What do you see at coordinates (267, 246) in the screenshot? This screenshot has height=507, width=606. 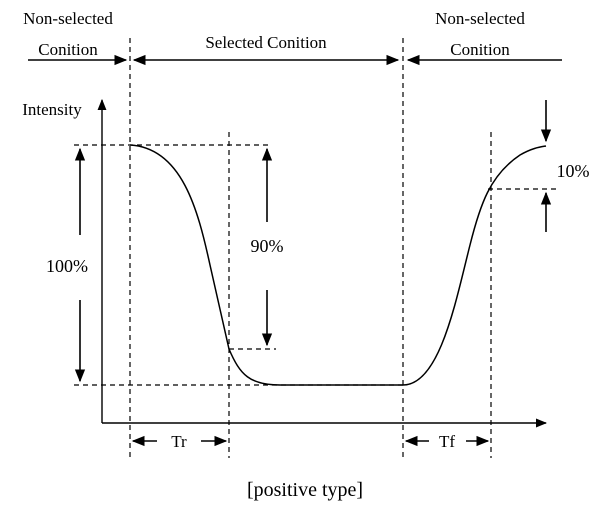 I see `ninety-percent-label: 90%` at bounding box center [267, 246].